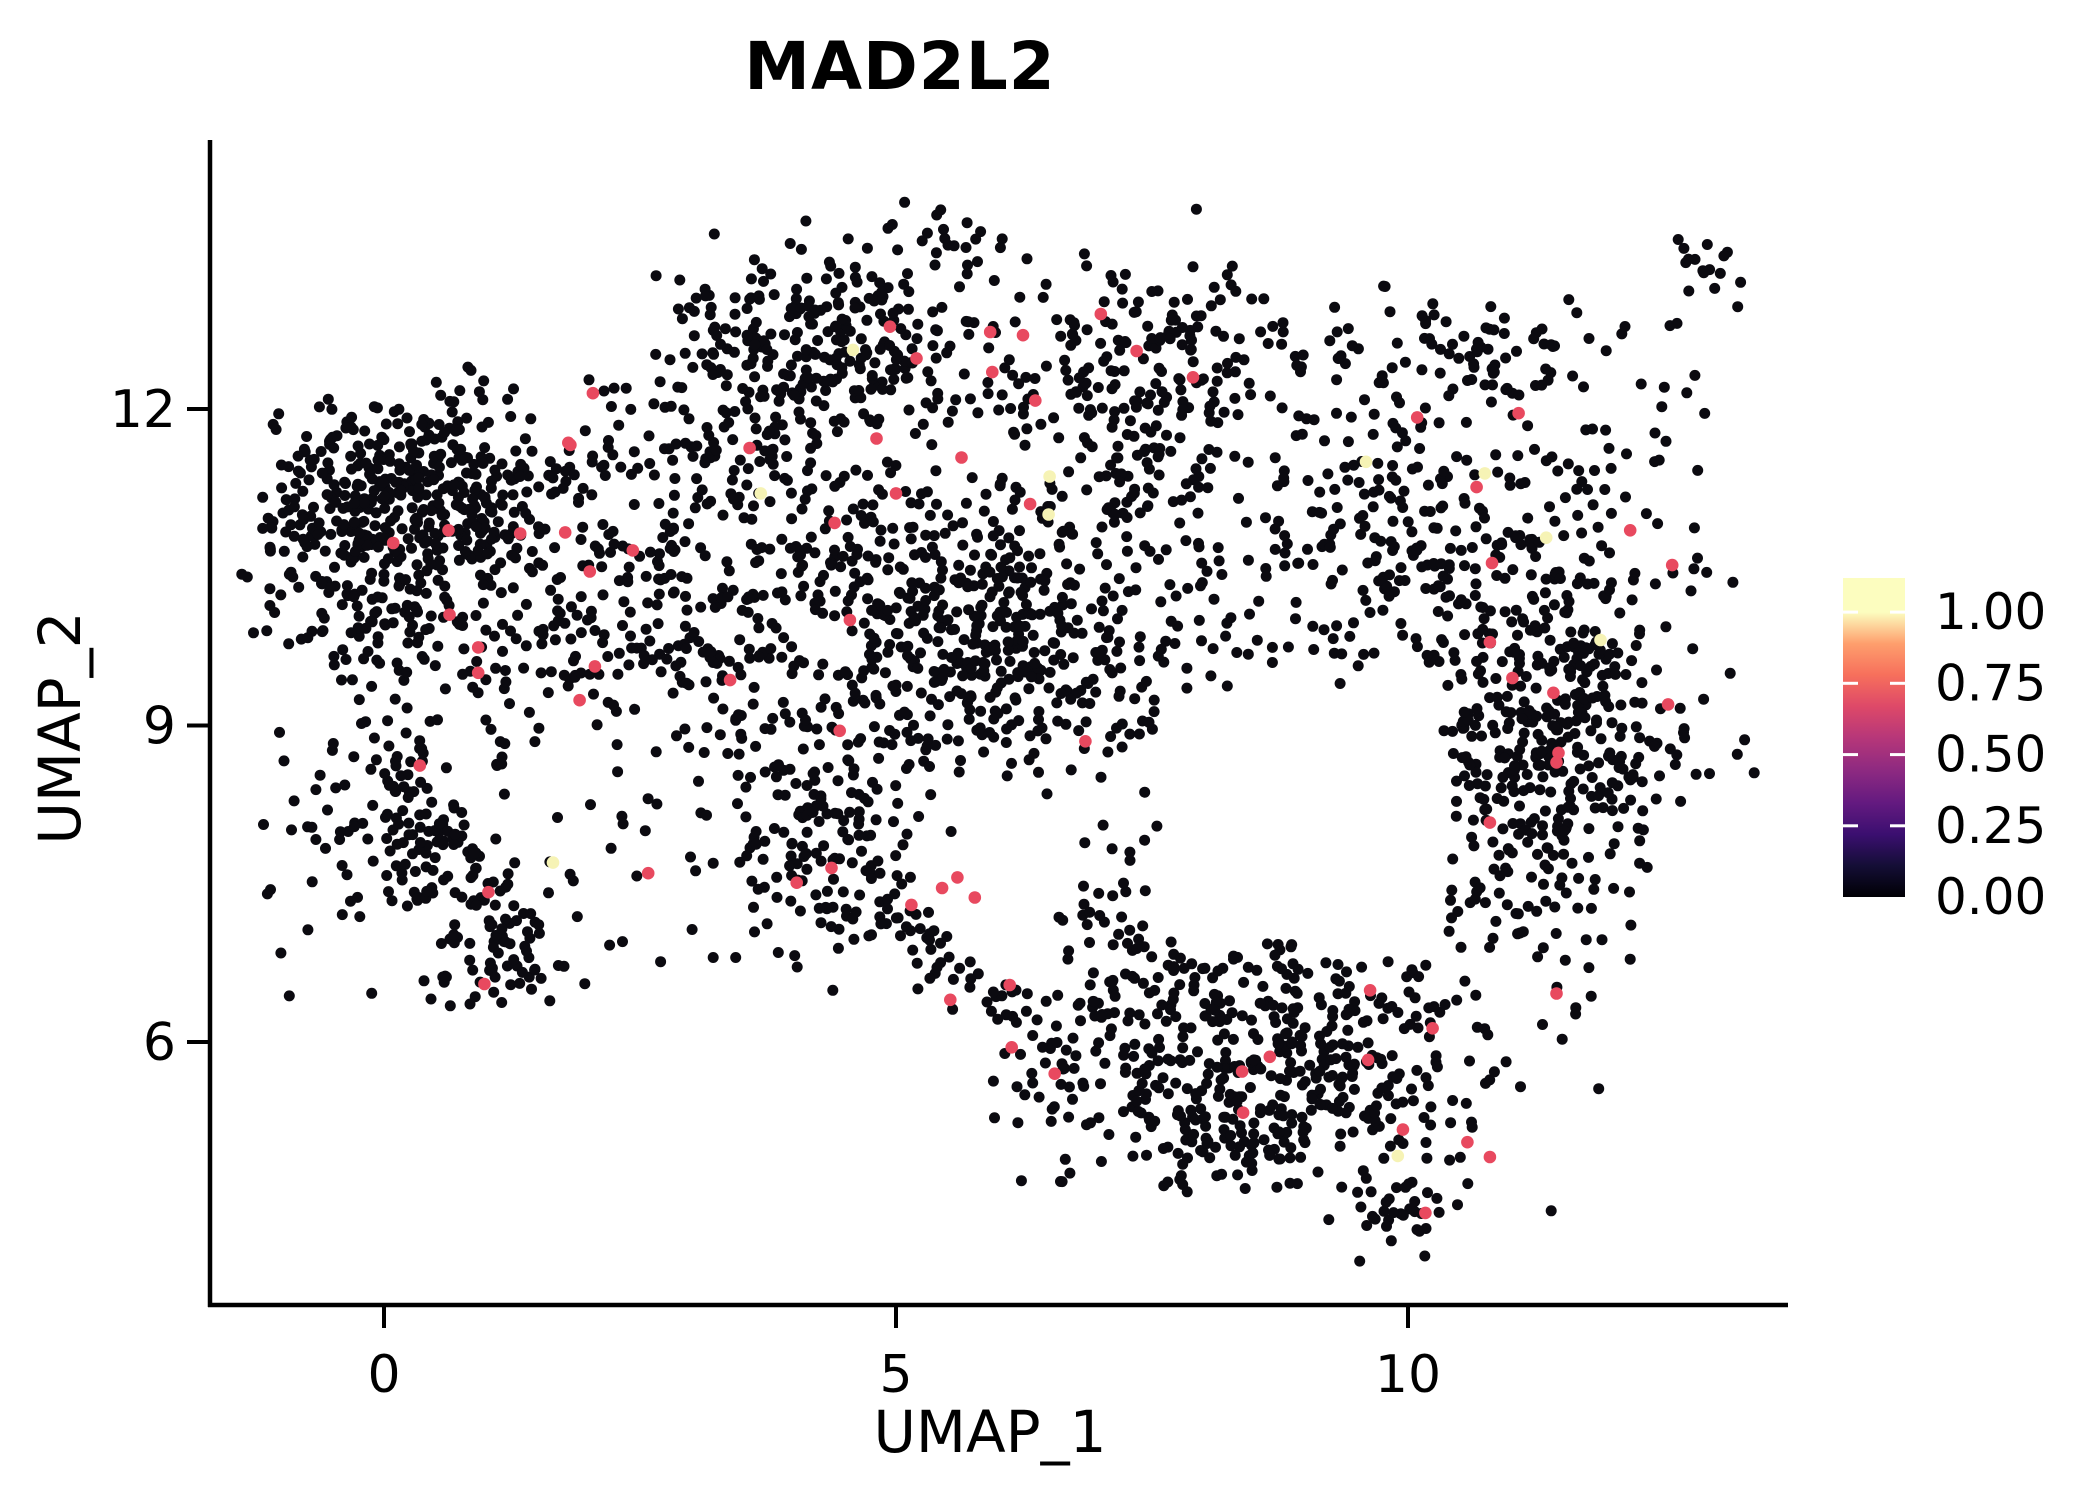 The height and width of the screenshot is (1500, 2100). What do you see at coordinates (159, 727) in the screenshot?
I see `y-tick-label: 9` at bounding box center [159, 727].